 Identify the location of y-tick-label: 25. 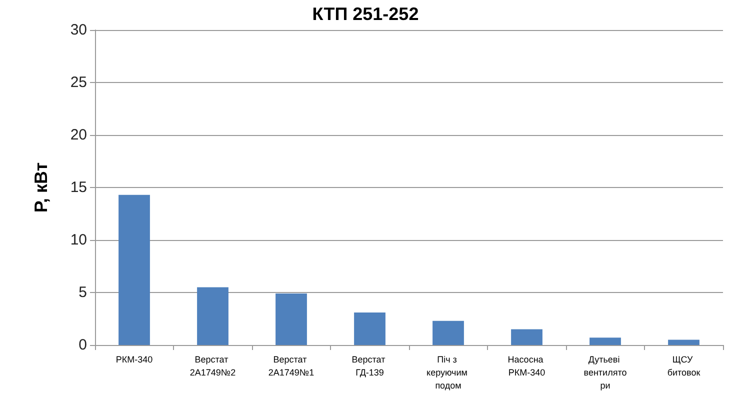
(78, 82).